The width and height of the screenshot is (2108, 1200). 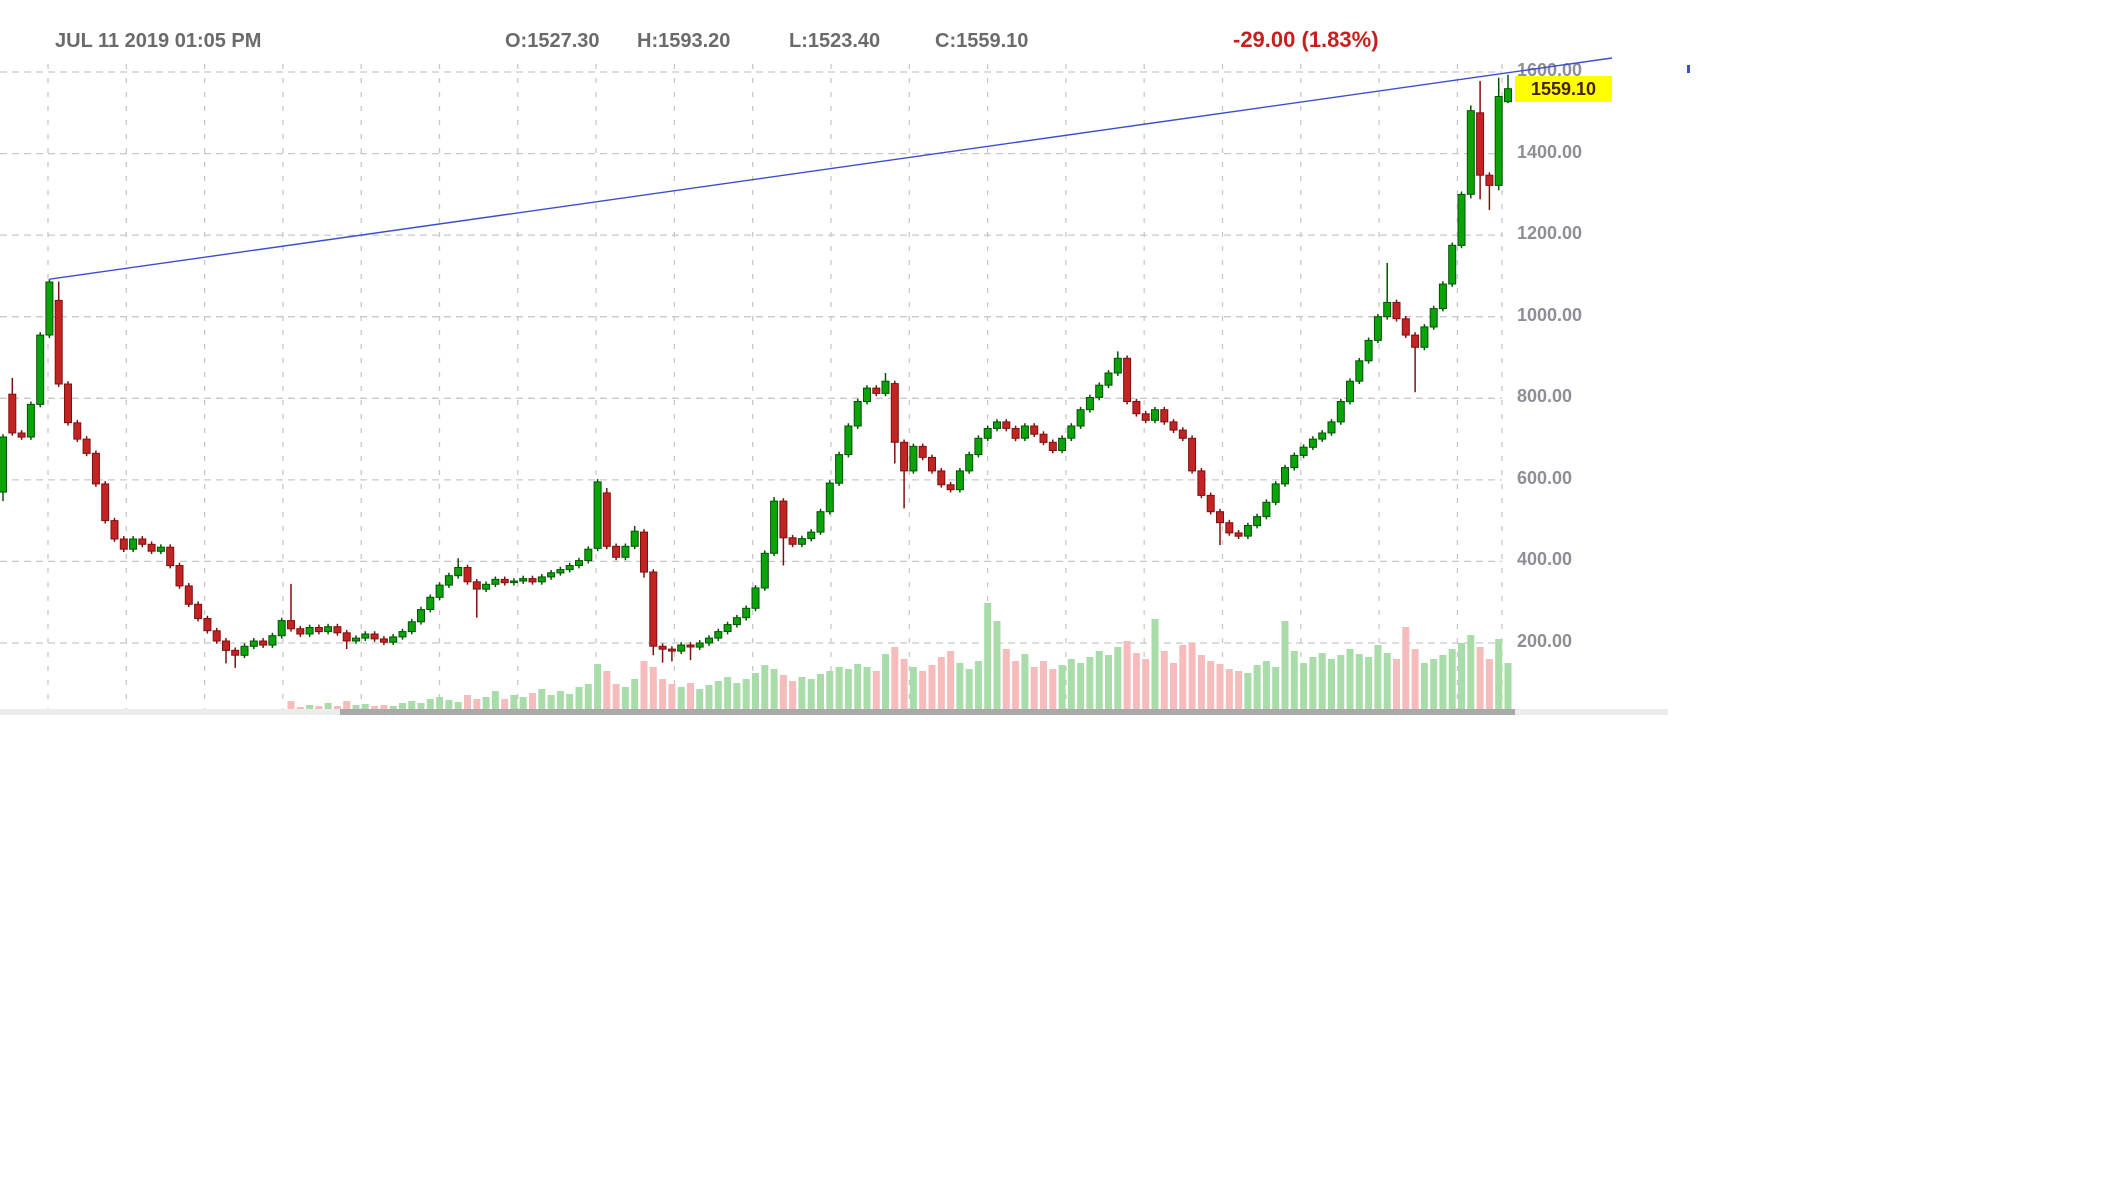 What do you see at coordinates (1688, 69) in the screenshot?
I see `trendline-handle` at bounding box center [1688, 69].